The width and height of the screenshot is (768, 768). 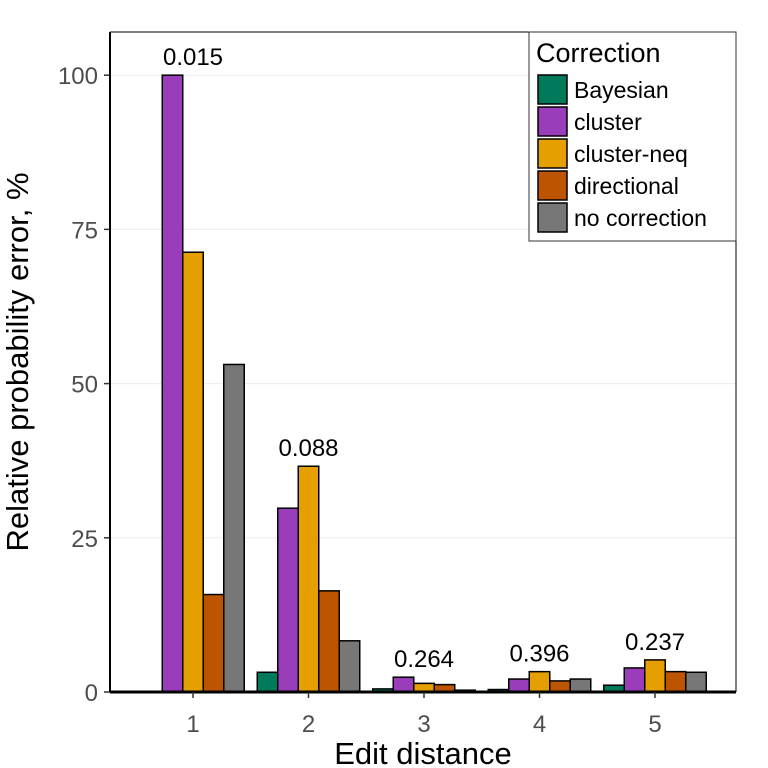 I want to click on bar-annotation: 0.396, so click(x=539, y=654).